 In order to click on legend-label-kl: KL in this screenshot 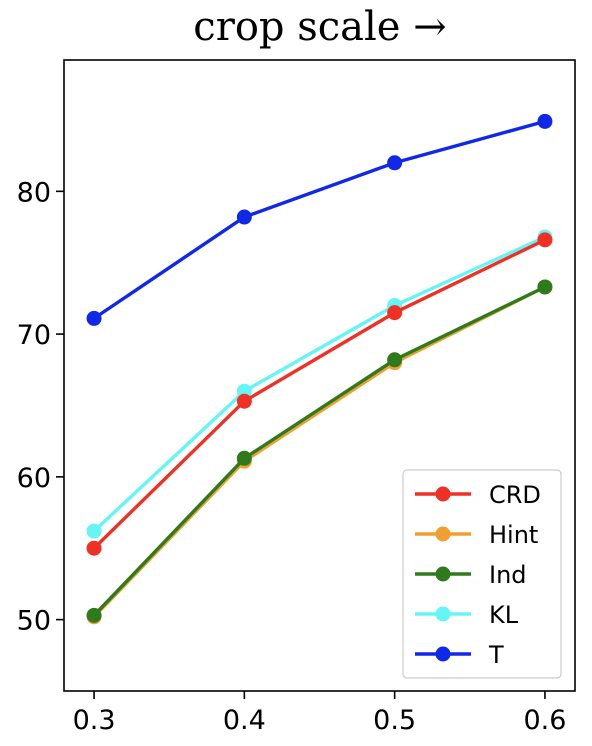, I will do `click(504, 615)`.